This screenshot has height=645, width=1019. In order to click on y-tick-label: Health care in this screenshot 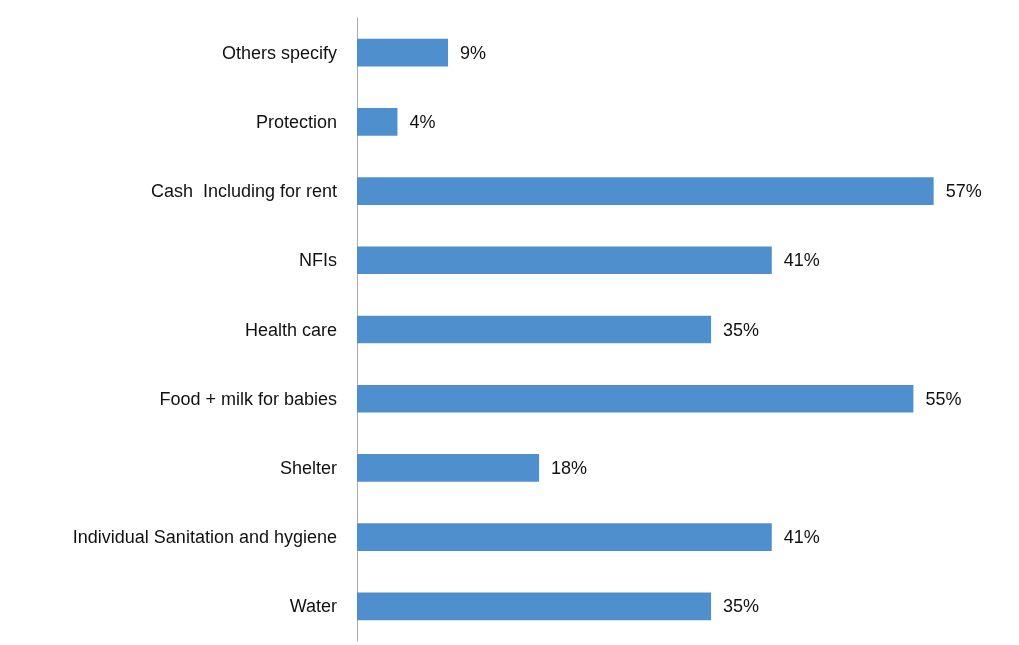, I will do `click(290, 329)`.